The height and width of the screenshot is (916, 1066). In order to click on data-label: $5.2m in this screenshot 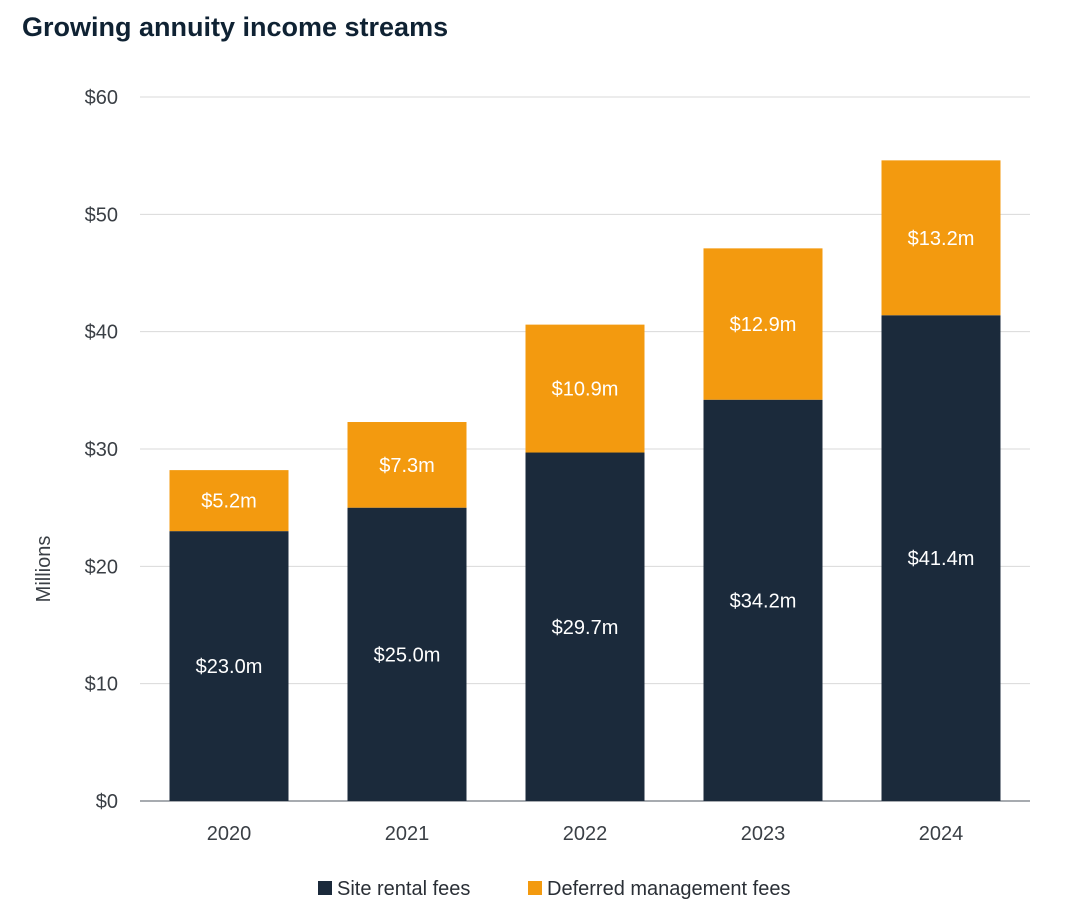, I will do `click(229, 502)`.